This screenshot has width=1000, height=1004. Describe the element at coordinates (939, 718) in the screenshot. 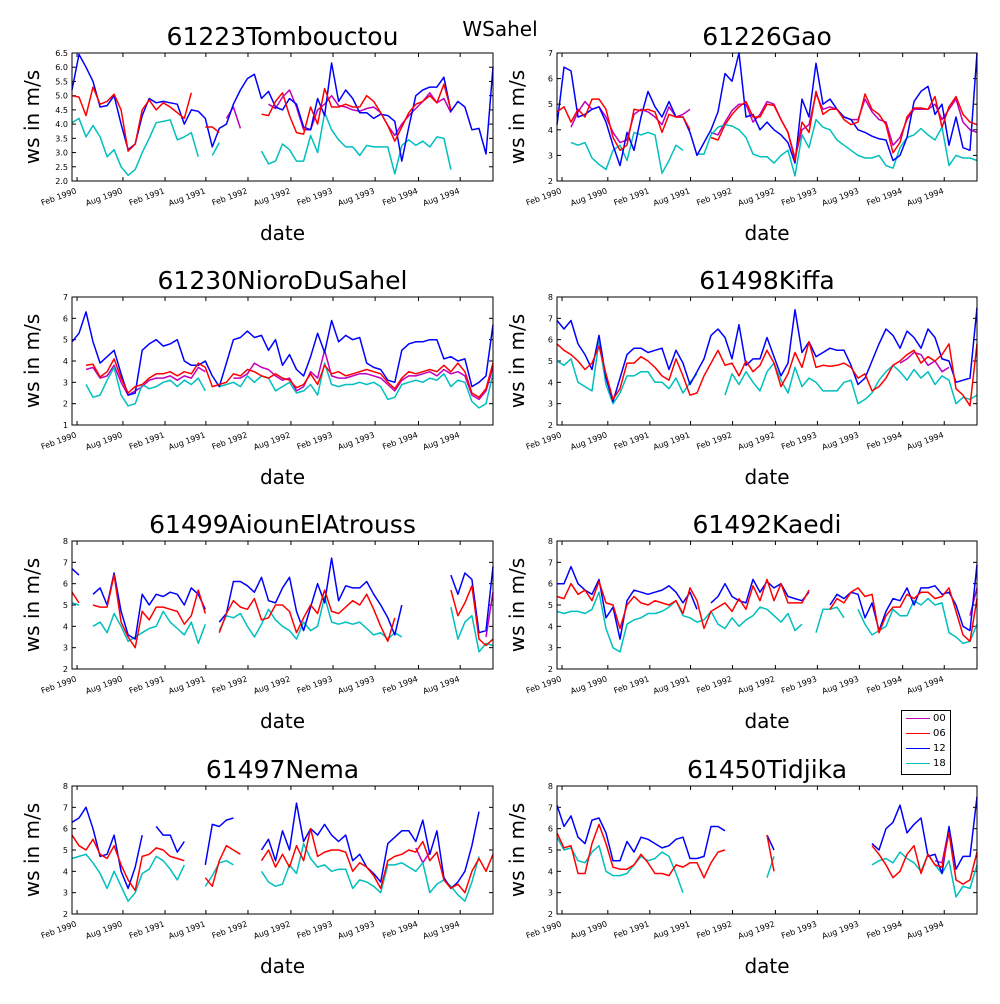

I see `legend-label-00: 00` at that location.